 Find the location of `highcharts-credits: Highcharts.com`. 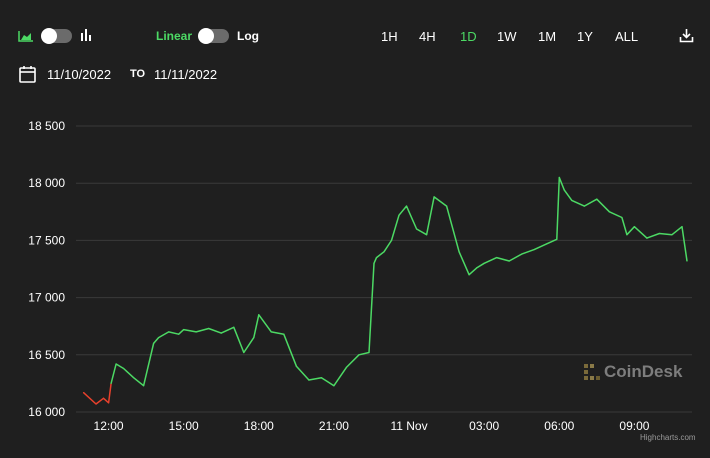

highcharts-credits: Highcharts.com is located at coordinates (668, 437).